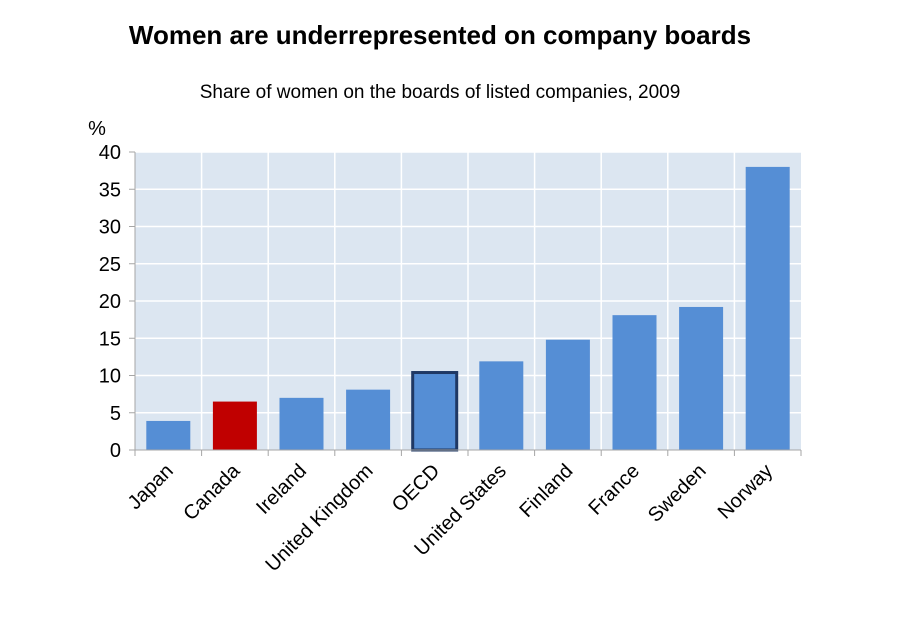 The image size is (900, 637). I want to click on y-tick-label: 40, so click(110, 153).